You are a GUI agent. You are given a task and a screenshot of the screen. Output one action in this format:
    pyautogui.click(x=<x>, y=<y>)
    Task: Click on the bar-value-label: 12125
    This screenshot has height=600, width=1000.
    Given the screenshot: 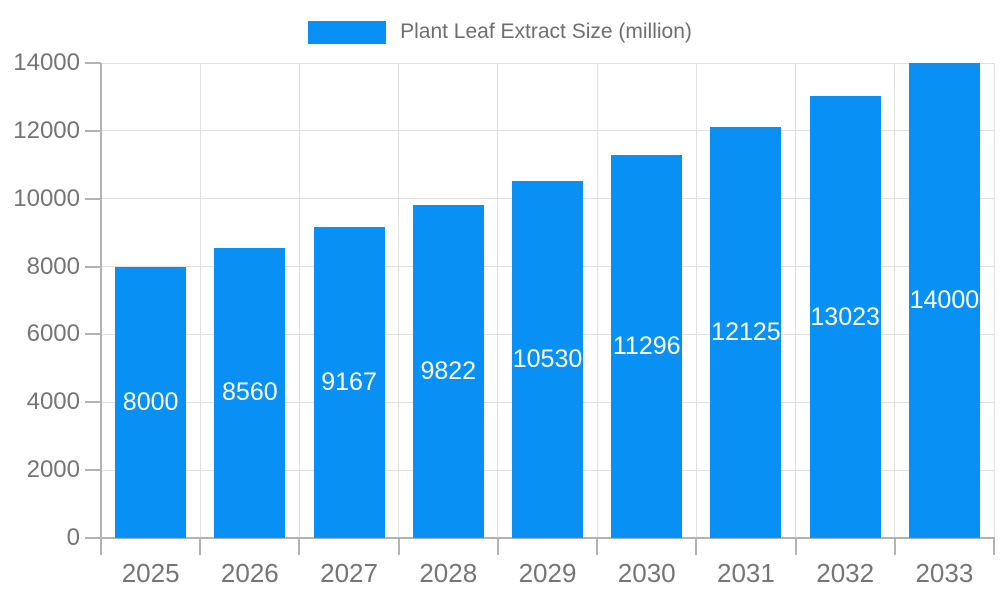 What is the action you would take?
    pyautogui.click(x=746, y=331)
    